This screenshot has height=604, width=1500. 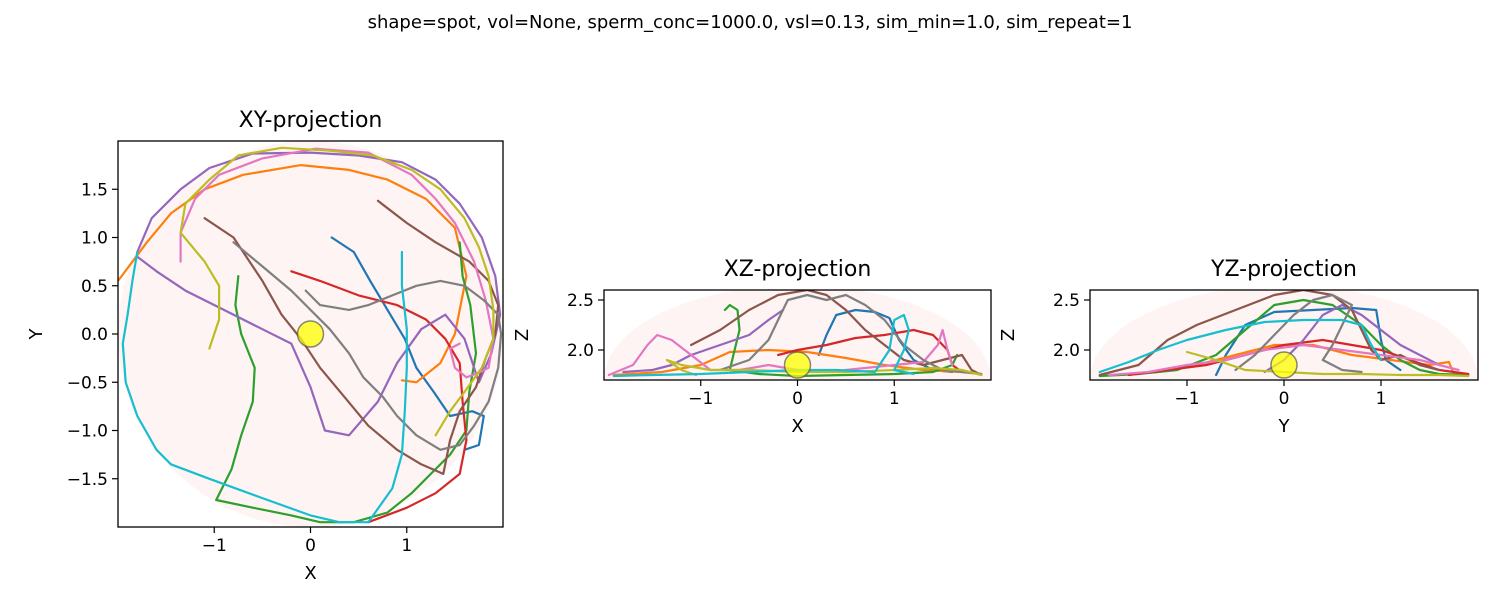 What do you see at coordinates (87, 432) in the screenshot?
I see `y-tick-label: −1.0` at bounding box center [87, 432].